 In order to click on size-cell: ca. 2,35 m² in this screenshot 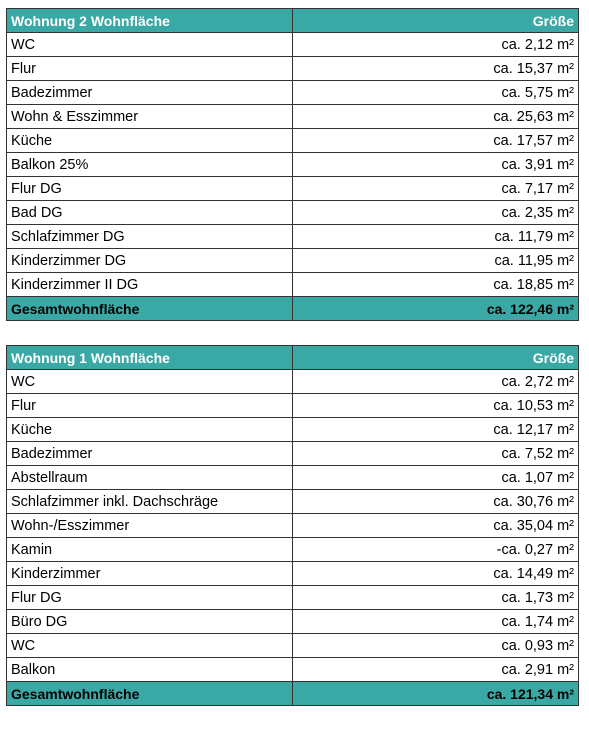, I will do `click(435, 212)`.